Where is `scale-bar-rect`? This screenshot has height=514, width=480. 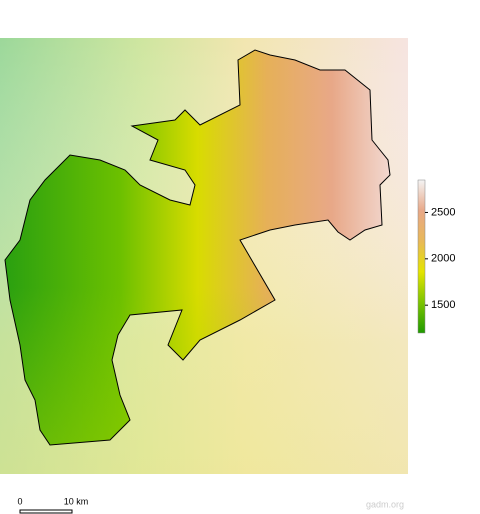 scale-bar-rect is located at coordinates (46, 511).